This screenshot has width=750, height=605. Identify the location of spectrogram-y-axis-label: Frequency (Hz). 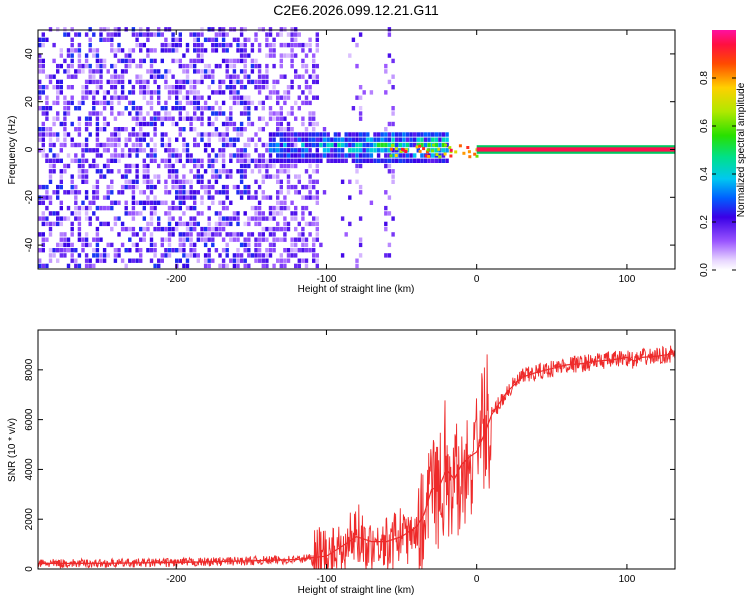
(12, 150).